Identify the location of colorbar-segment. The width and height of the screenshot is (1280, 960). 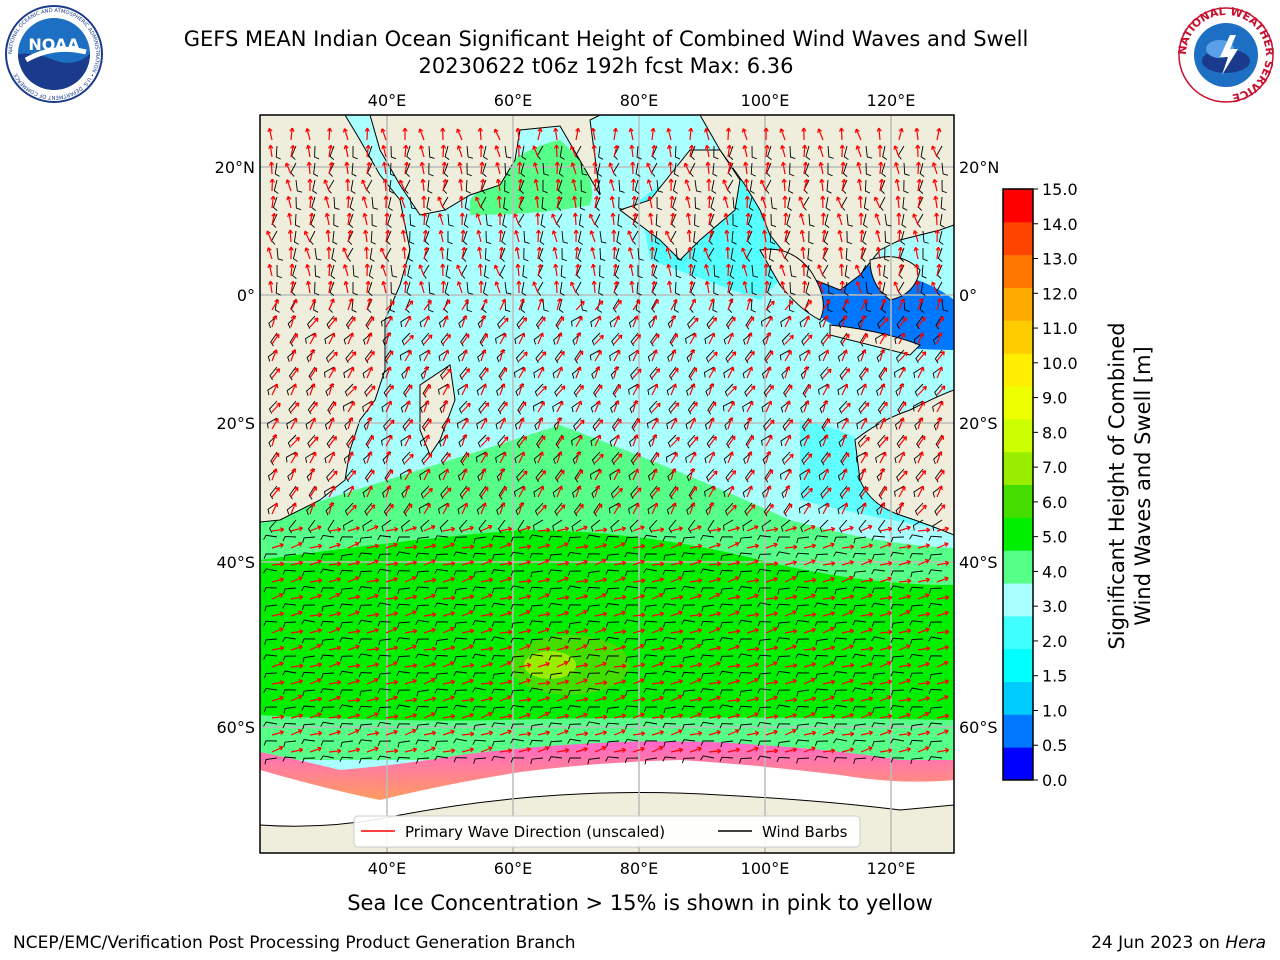
(1018, 665).